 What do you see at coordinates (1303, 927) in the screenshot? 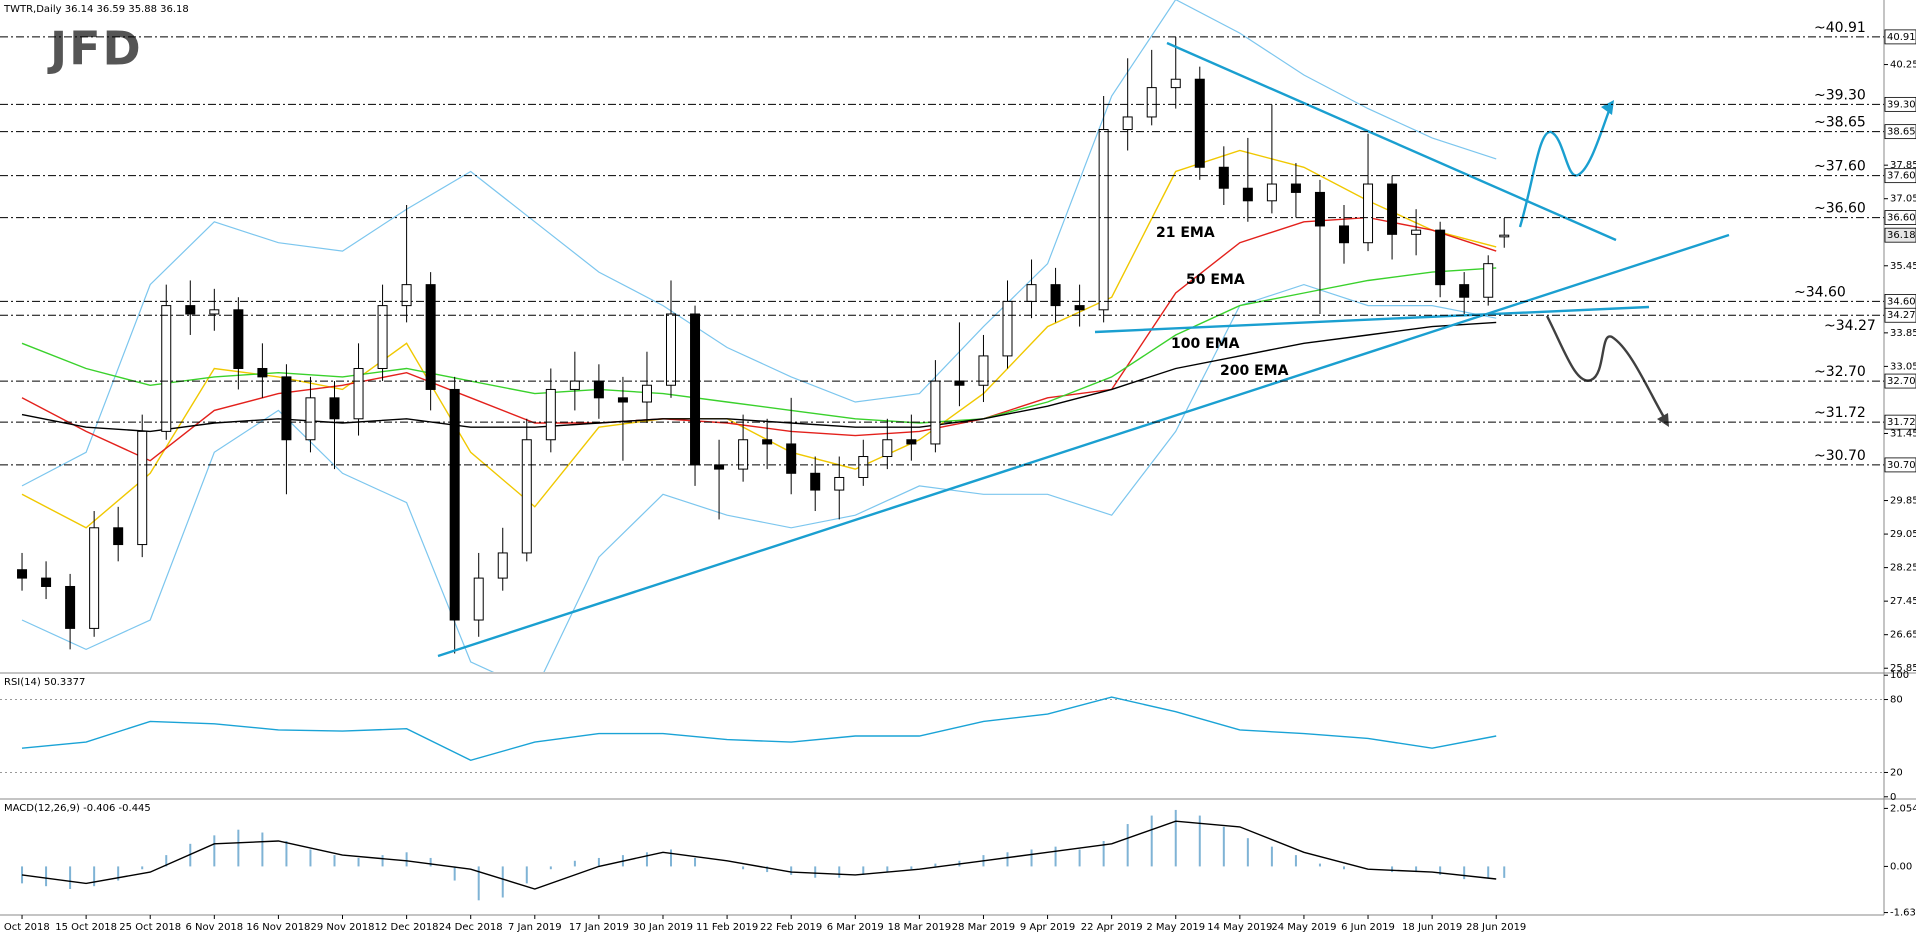
I see `x-tick-label: 24 May 2019` at bounding box center [1303, 927].